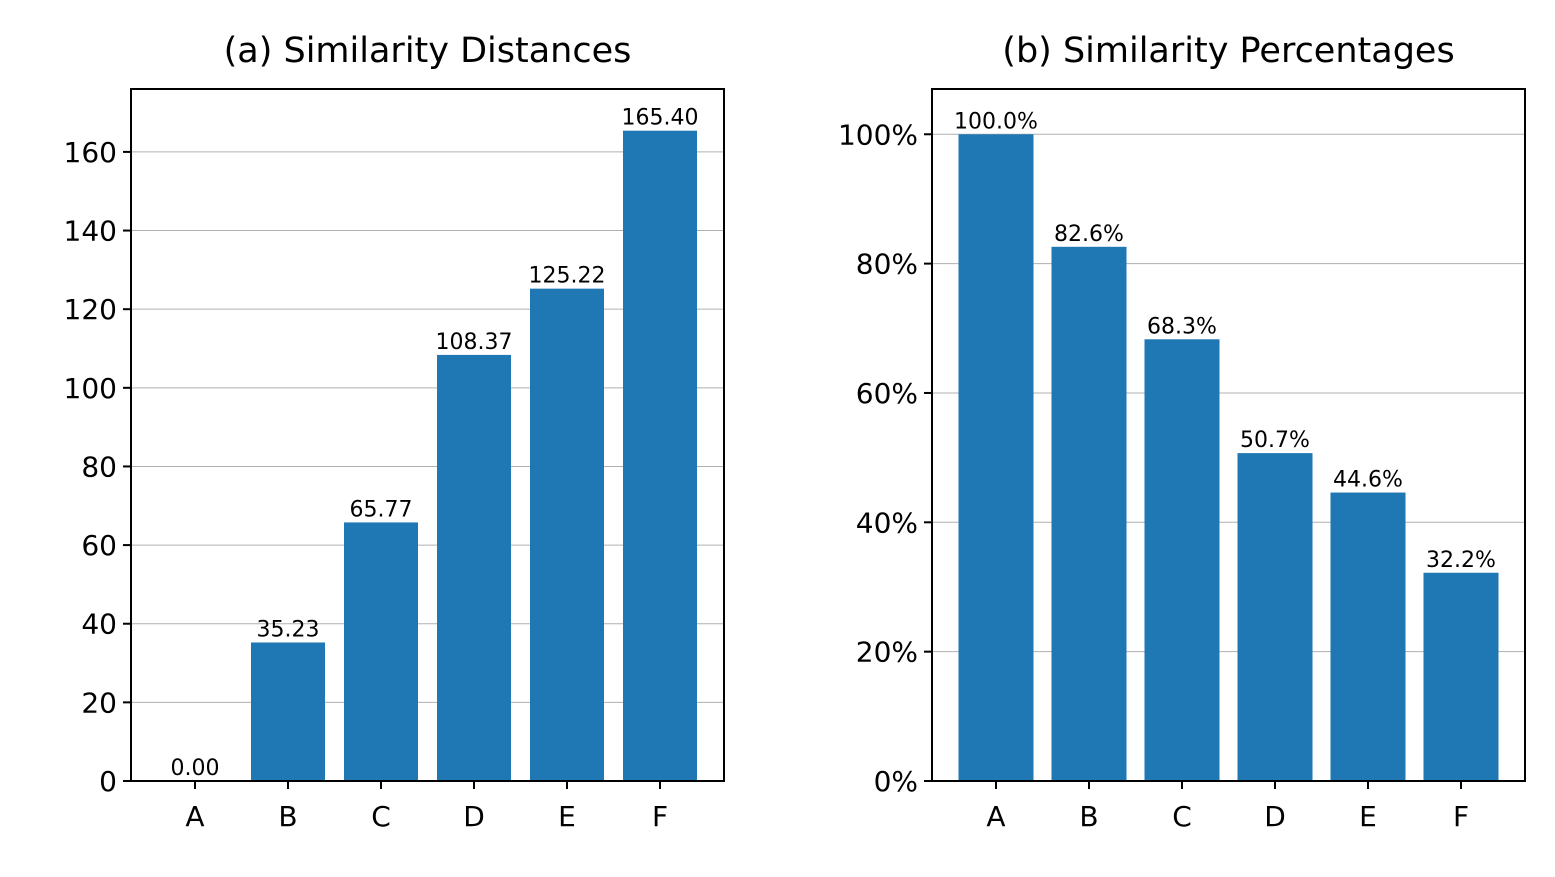  I want to click on y-tick-label-b: 100%, so click(878, 134).